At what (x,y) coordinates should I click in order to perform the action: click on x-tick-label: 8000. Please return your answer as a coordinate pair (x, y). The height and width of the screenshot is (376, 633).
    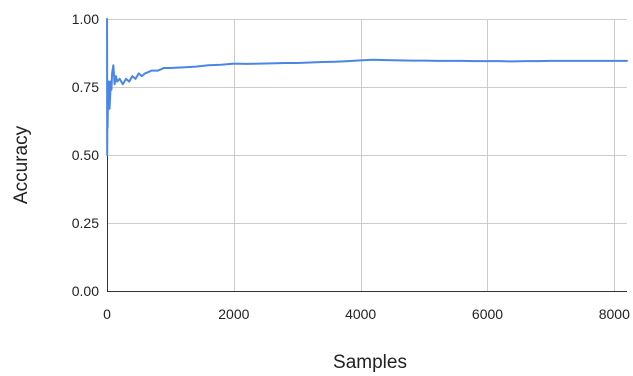
    Looking at the image, I should click on (614, 314).